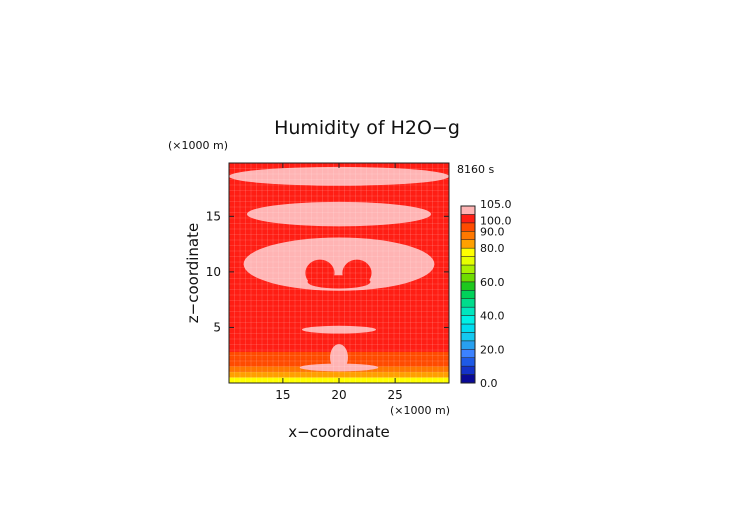 The height and width of the screenshot is (532, 752). I want to click on chart-title: Humidity of H2O−g, so click(367, 128).